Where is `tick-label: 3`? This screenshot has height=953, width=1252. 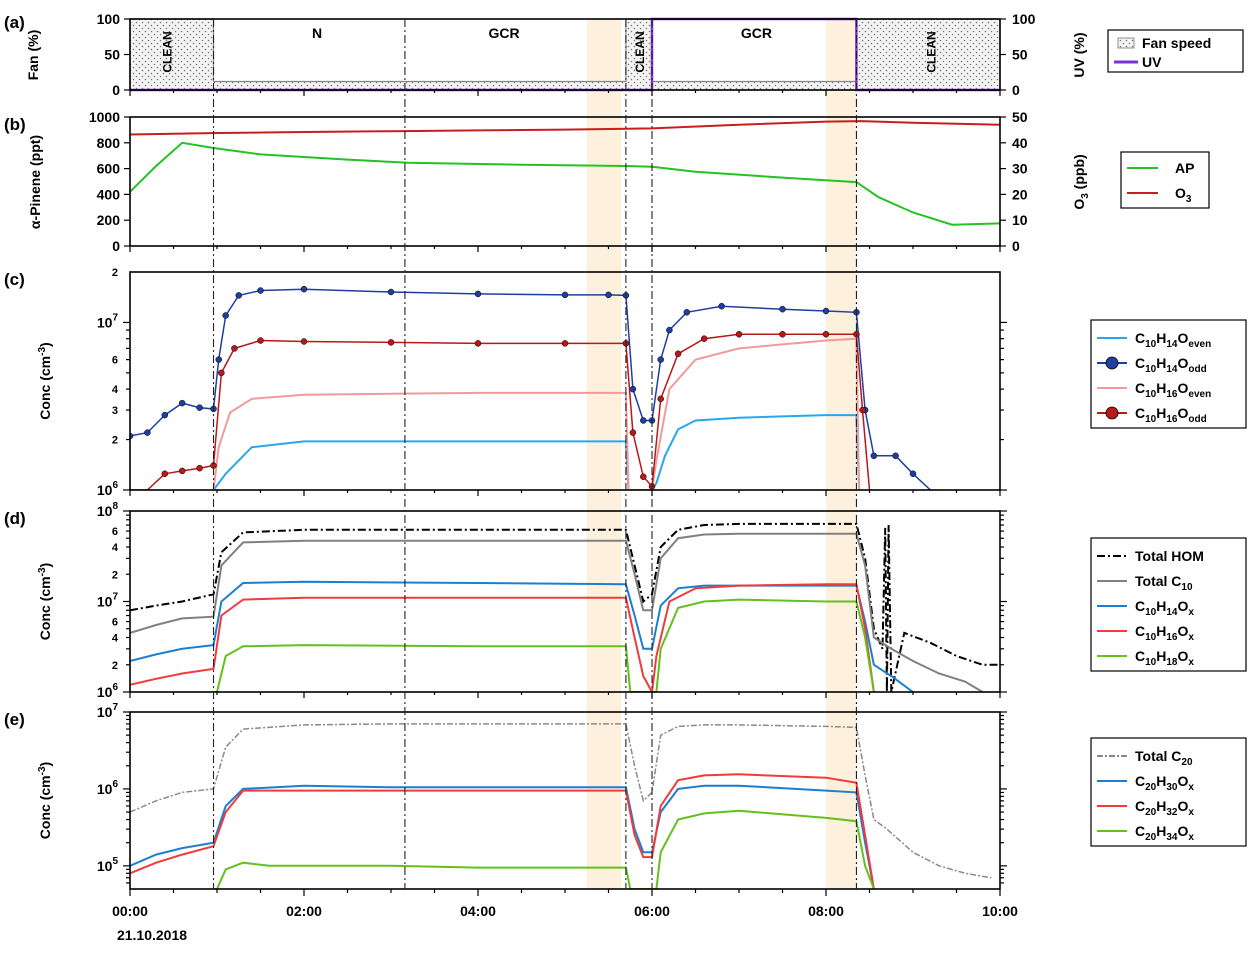 tick-label: 3 is located at coordinates (115, 411).